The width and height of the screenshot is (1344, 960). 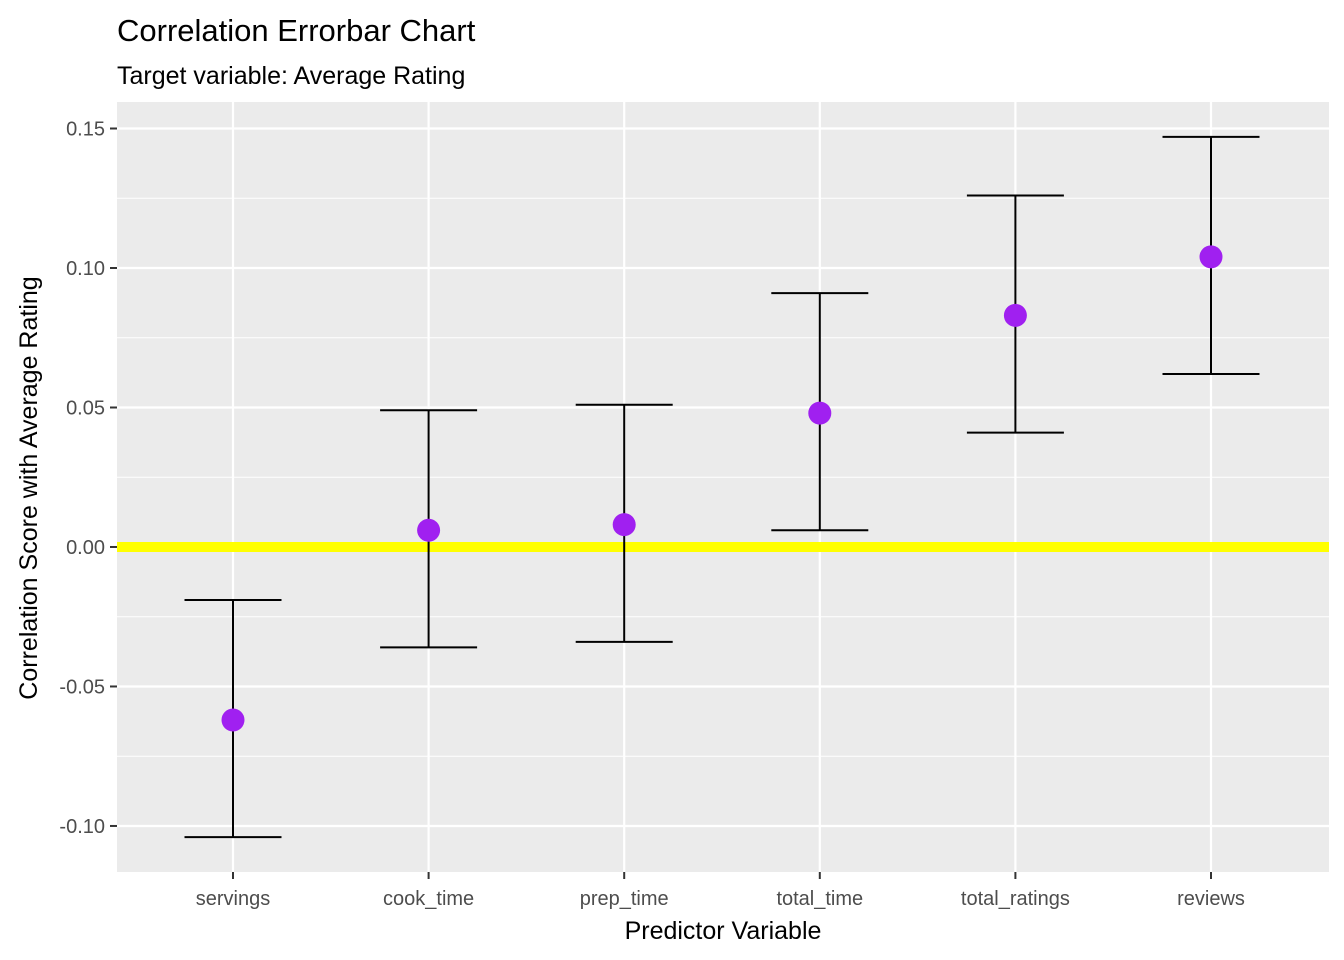 I want to click on point-servings, so click(x=233, y=720).